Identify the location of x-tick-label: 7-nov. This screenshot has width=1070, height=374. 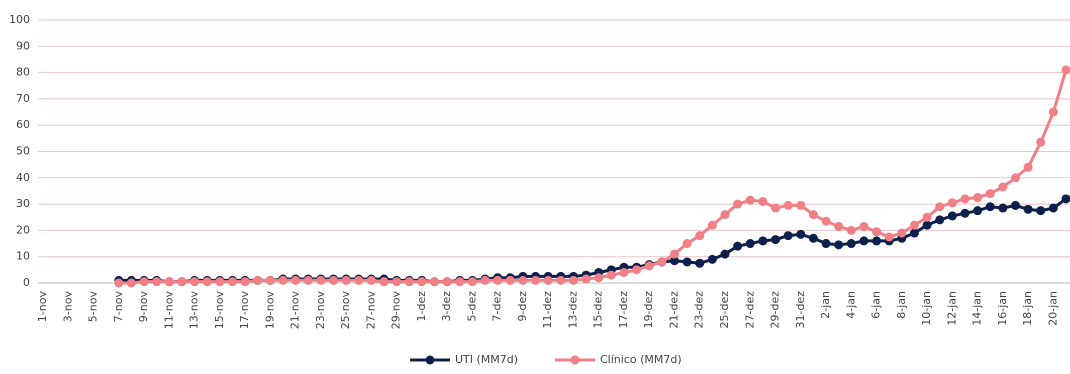
(118, 307).